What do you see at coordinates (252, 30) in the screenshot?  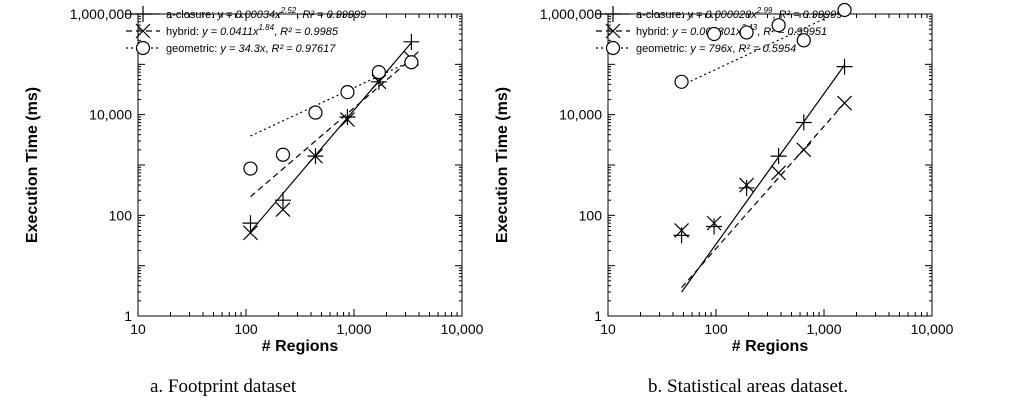 I see `legend-label-hybrid: hybrid: y = 0.0411x1.84, R² = 0.9985` at bounding box center [252, 30].